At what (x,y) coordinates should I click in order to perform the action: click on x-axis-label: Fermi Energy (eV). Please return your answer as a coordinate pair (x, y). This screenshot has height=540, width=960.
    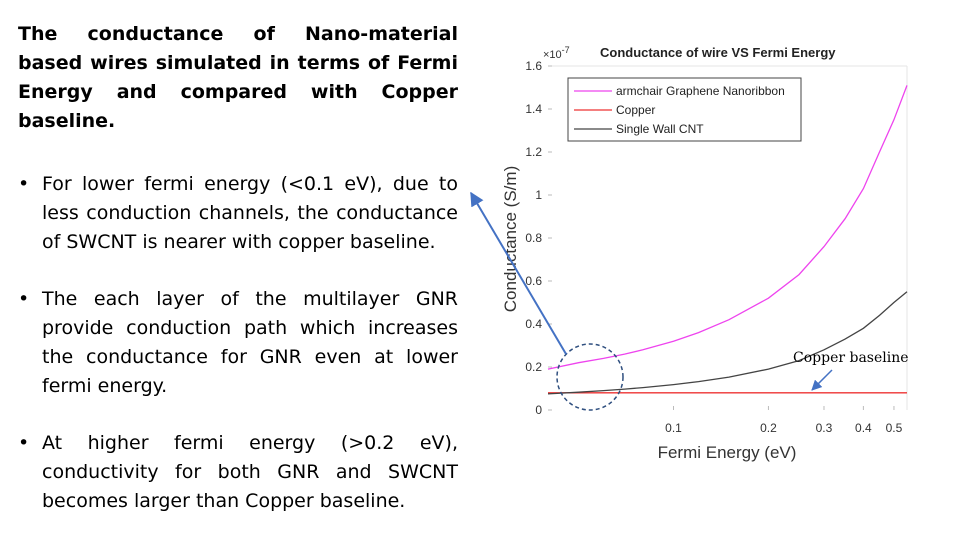
    Looking at the image, I should click on (727, 452).